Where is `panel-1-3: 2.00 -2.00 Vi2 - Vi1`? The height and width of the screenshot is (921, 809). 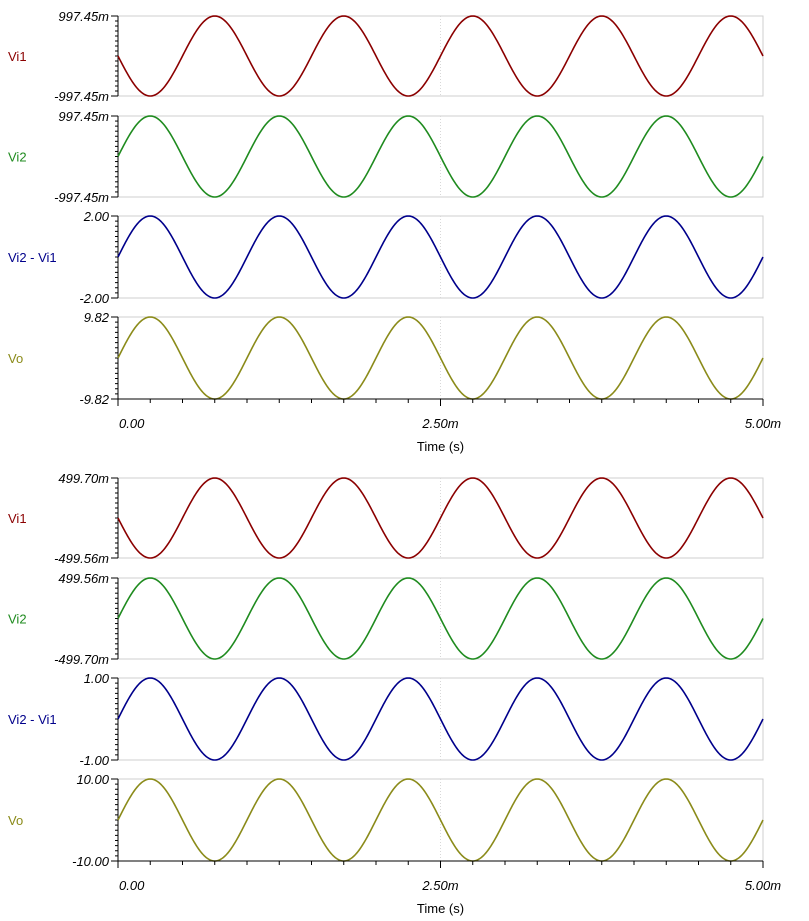 panel-1-3: 2.00 -2.00 Vi2 - Vi1 is located at coordinates (386, 257).